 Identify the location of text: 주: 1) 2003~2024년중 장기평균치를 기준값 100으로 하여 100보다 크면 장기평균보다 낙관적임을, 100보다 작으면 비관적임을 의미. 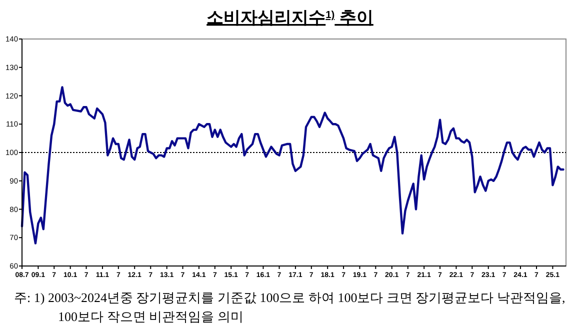
(290, 307).